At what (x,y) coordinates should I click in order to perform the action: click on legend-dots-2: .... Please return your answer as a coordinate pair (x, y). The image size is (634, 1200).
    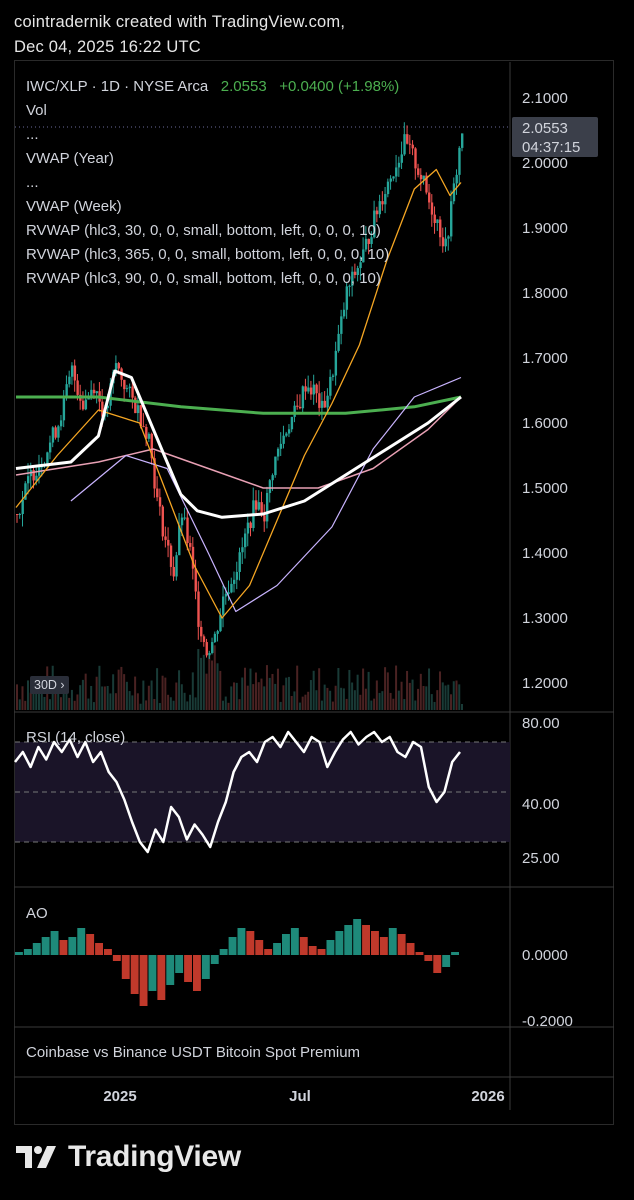
    Looking at the image, I should click on (32, 182).